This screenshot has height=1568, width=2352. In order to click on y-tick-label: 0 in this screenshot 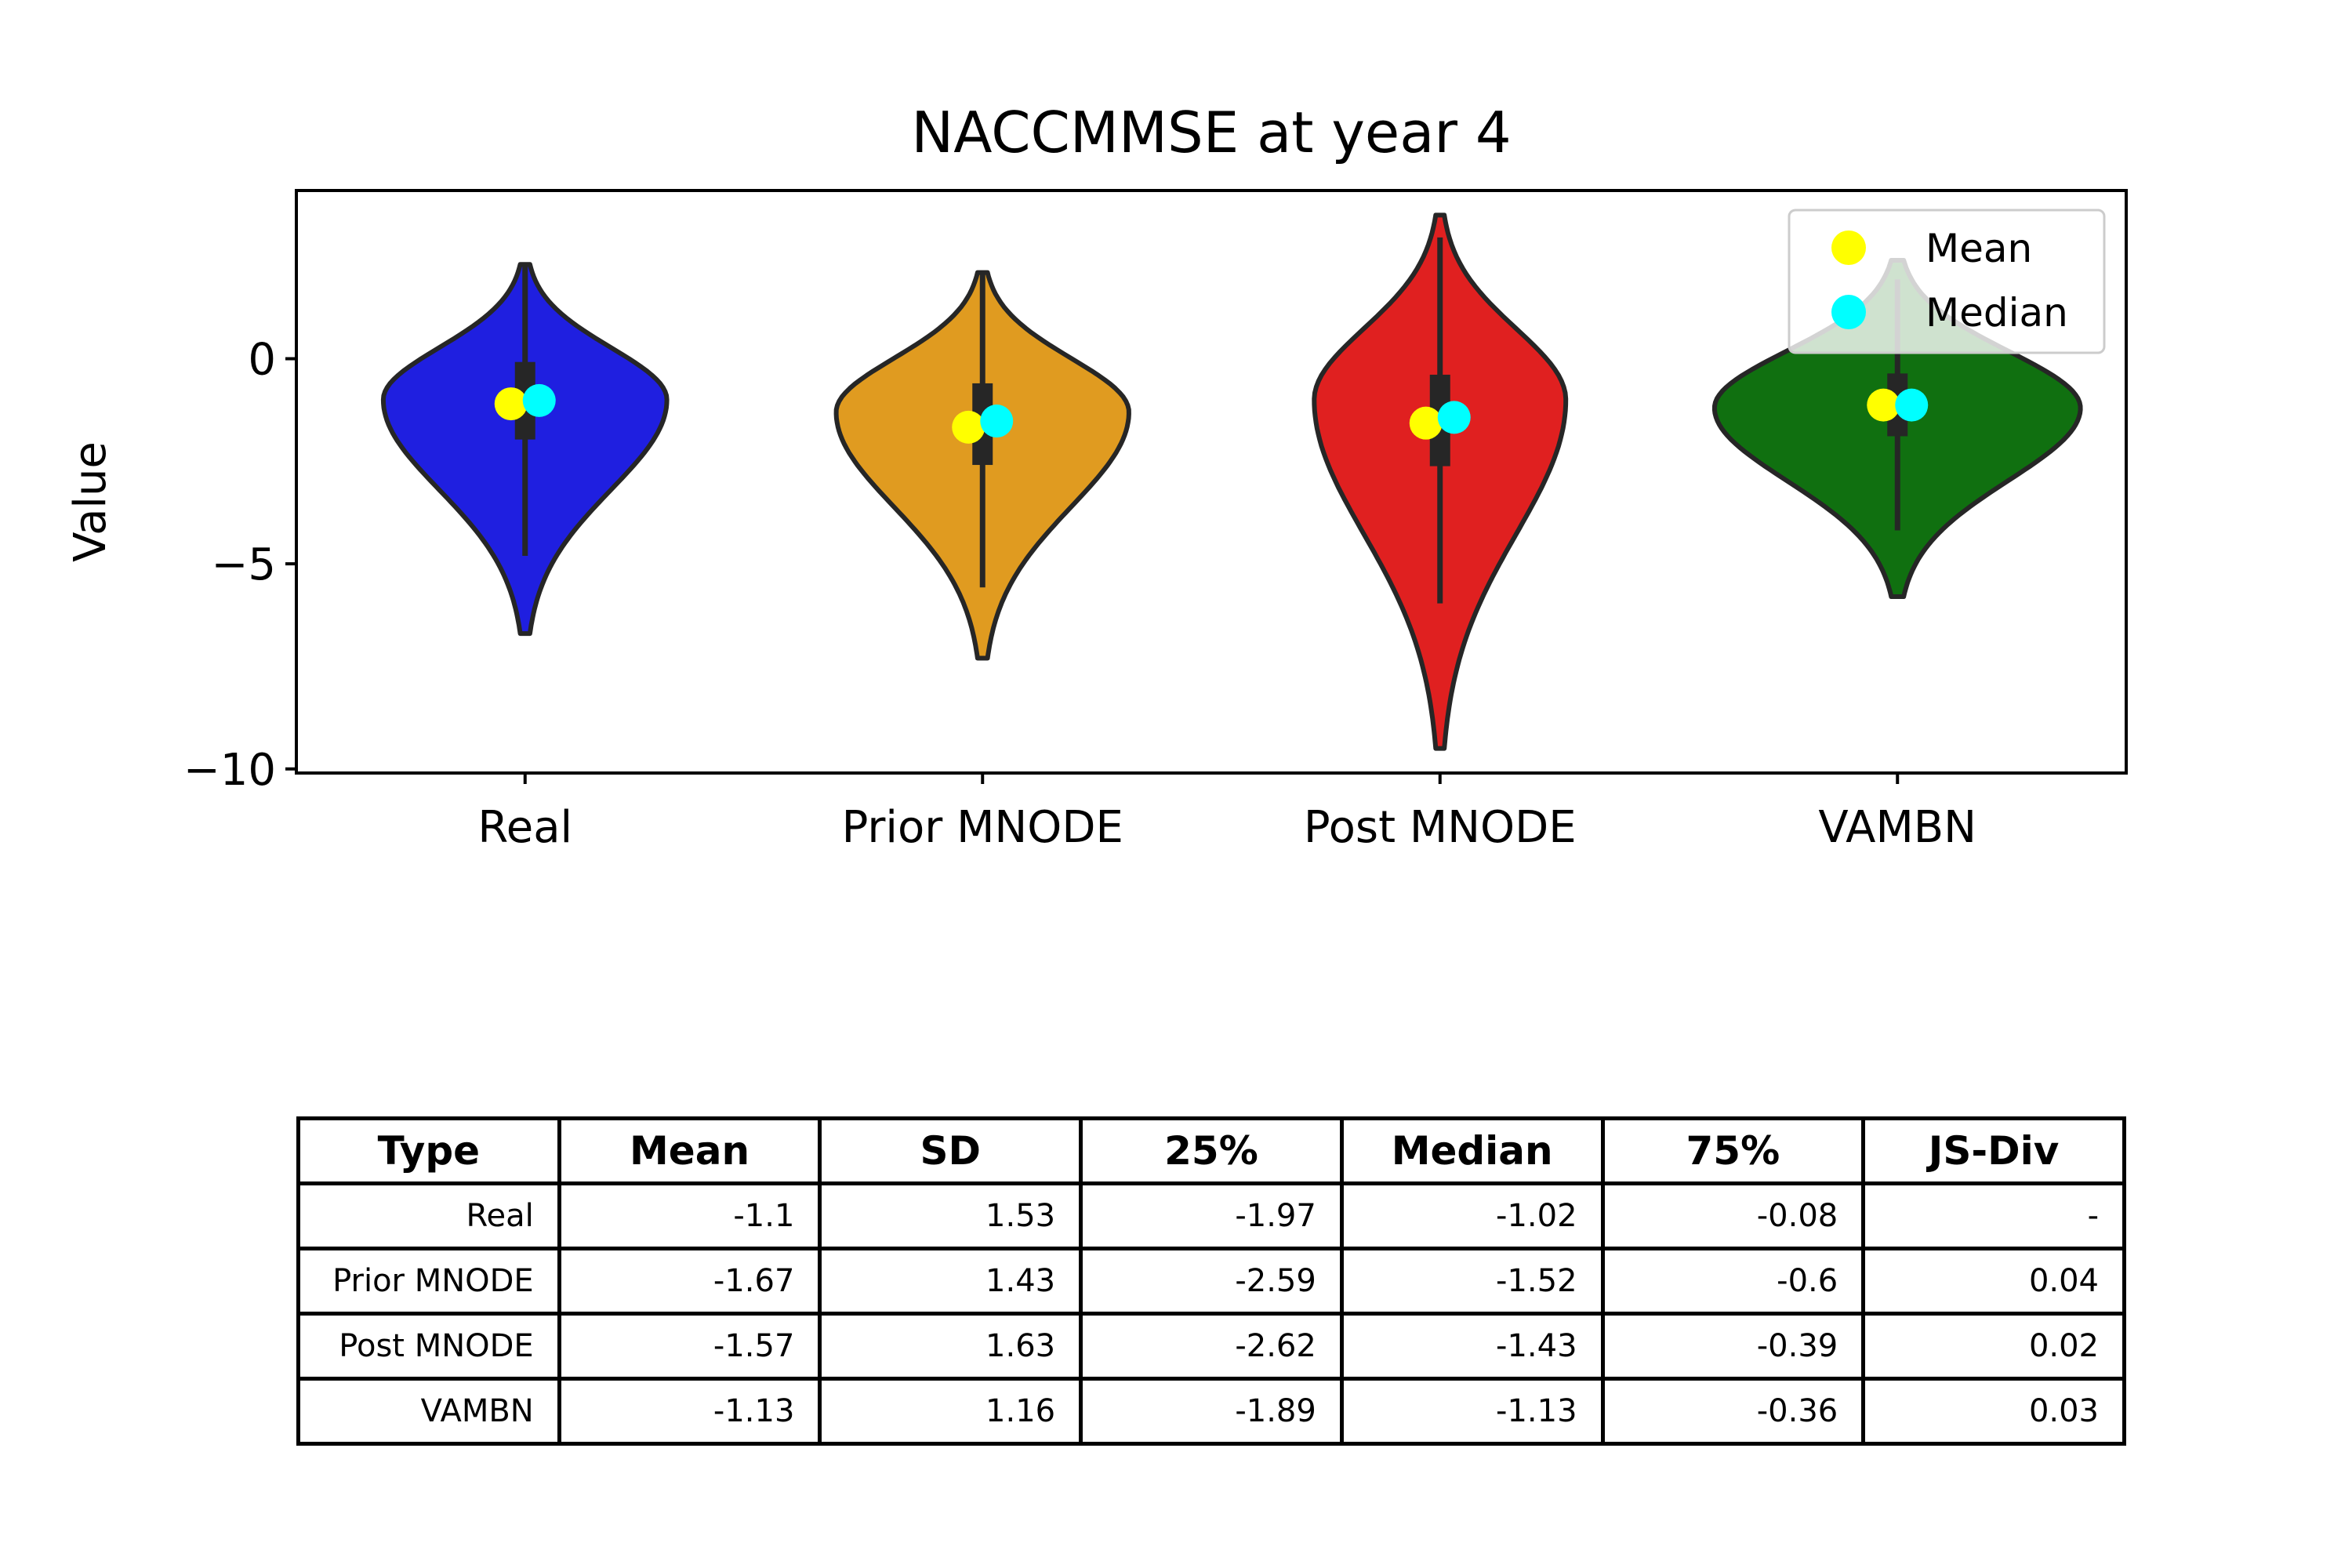, I will do `click(262, 360)`.